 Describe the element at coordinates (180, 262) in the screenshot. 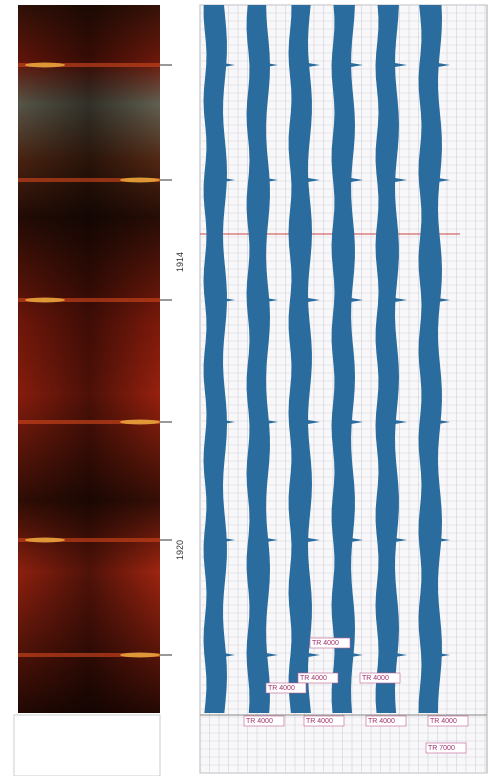

I see `depth-label: 1914` at that location.